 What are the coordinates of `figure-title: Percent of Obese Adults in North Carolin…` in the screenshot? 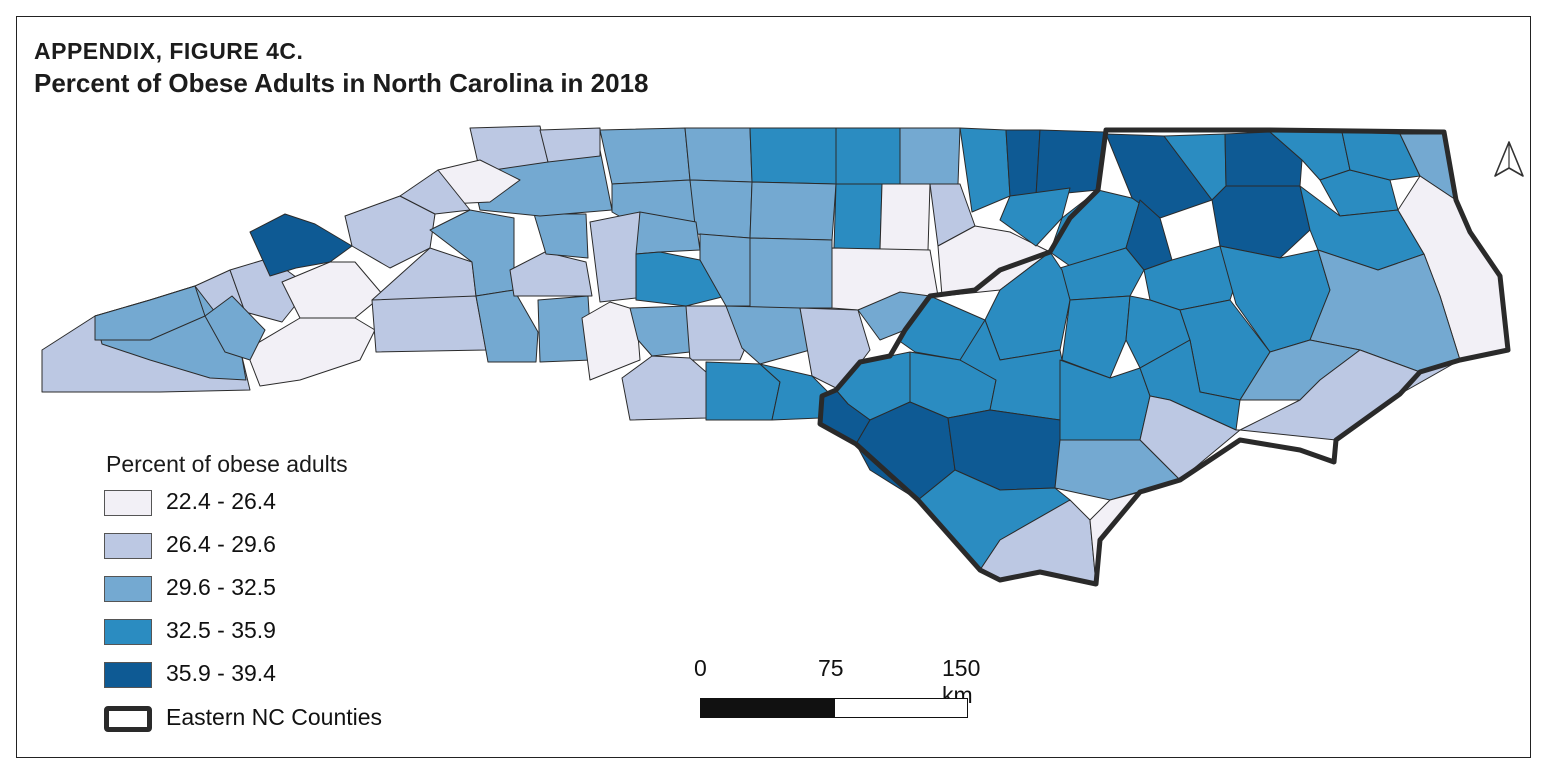 It's located at (341, 83).